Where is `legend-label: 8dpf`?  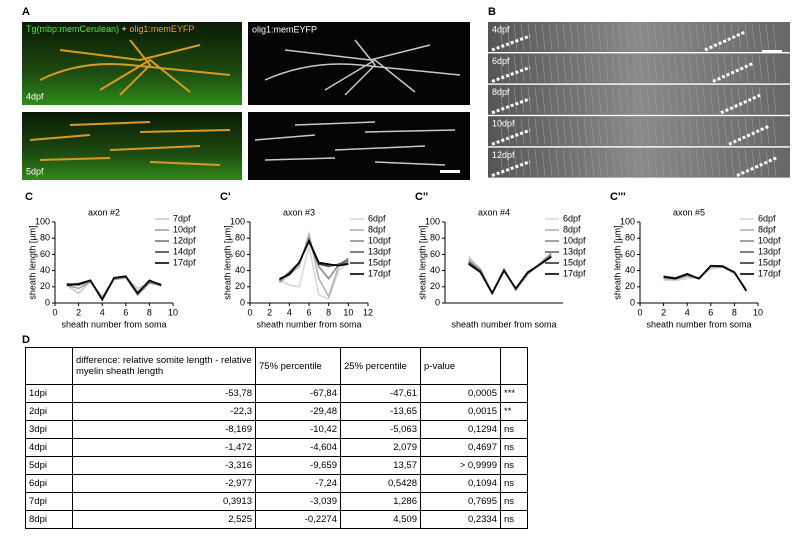
legend-label: 8dpf is located at coordinates (572, 229).